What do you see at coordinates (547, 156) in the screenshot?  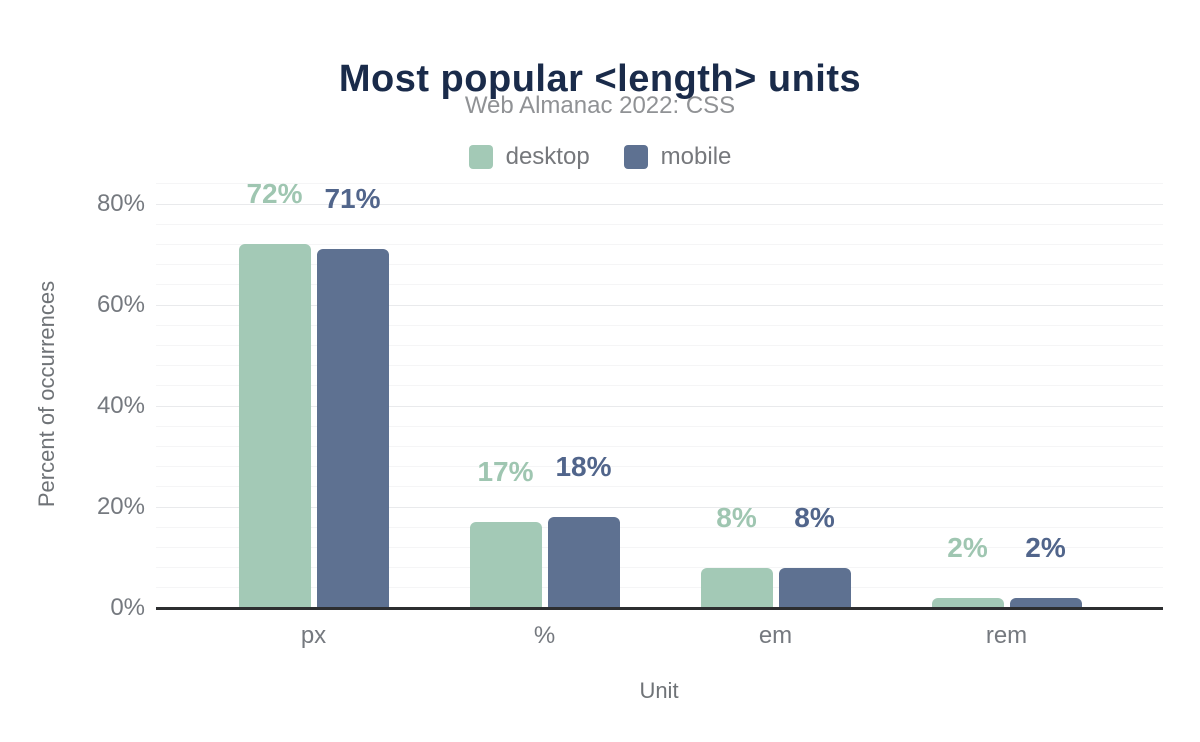 I see `legend-label-desktop: desktop` at bounding box center [547, 156].